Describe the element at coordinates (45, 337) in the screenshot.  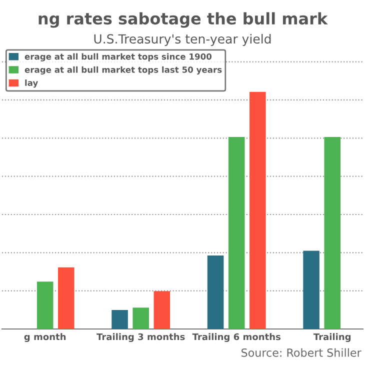
I see `x-tick-label: g month` at that location.